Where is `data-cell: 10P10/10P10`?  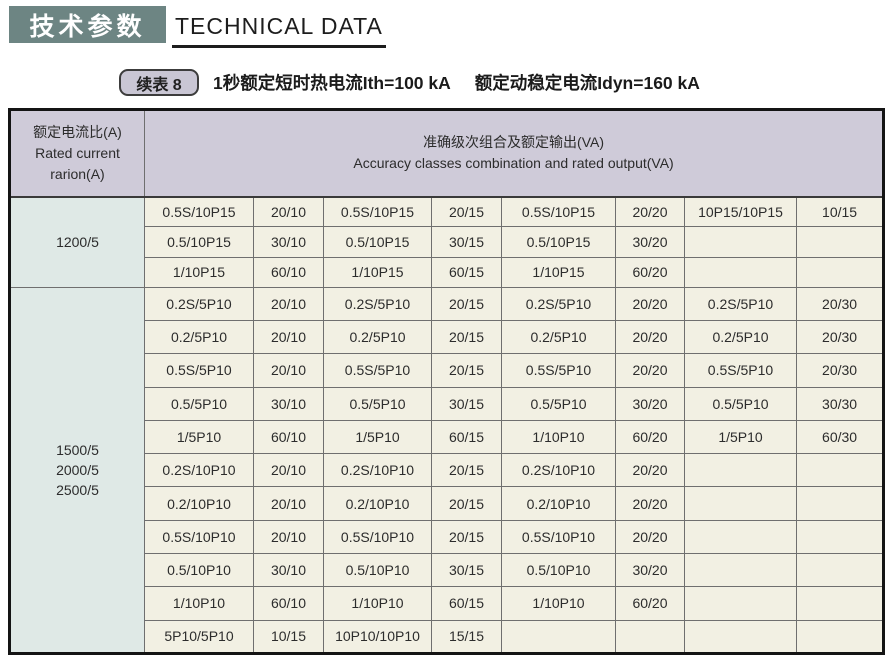 data-cell: 10P10/10P10 is located at coordinates (377, 637).